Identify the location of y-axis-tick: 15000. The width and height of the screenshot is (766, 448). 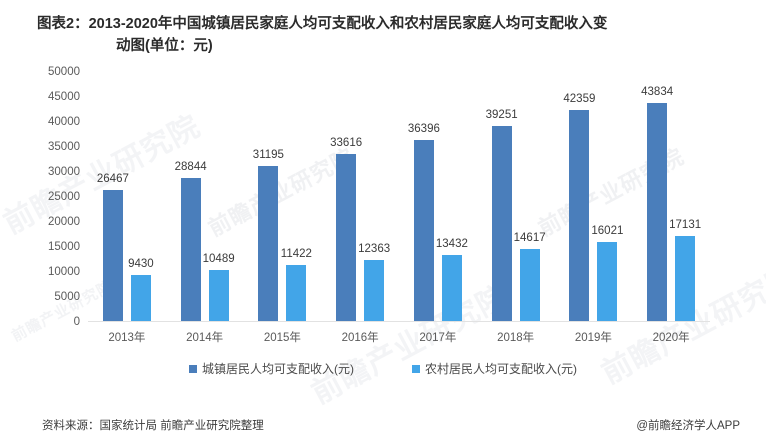
(64, 247).